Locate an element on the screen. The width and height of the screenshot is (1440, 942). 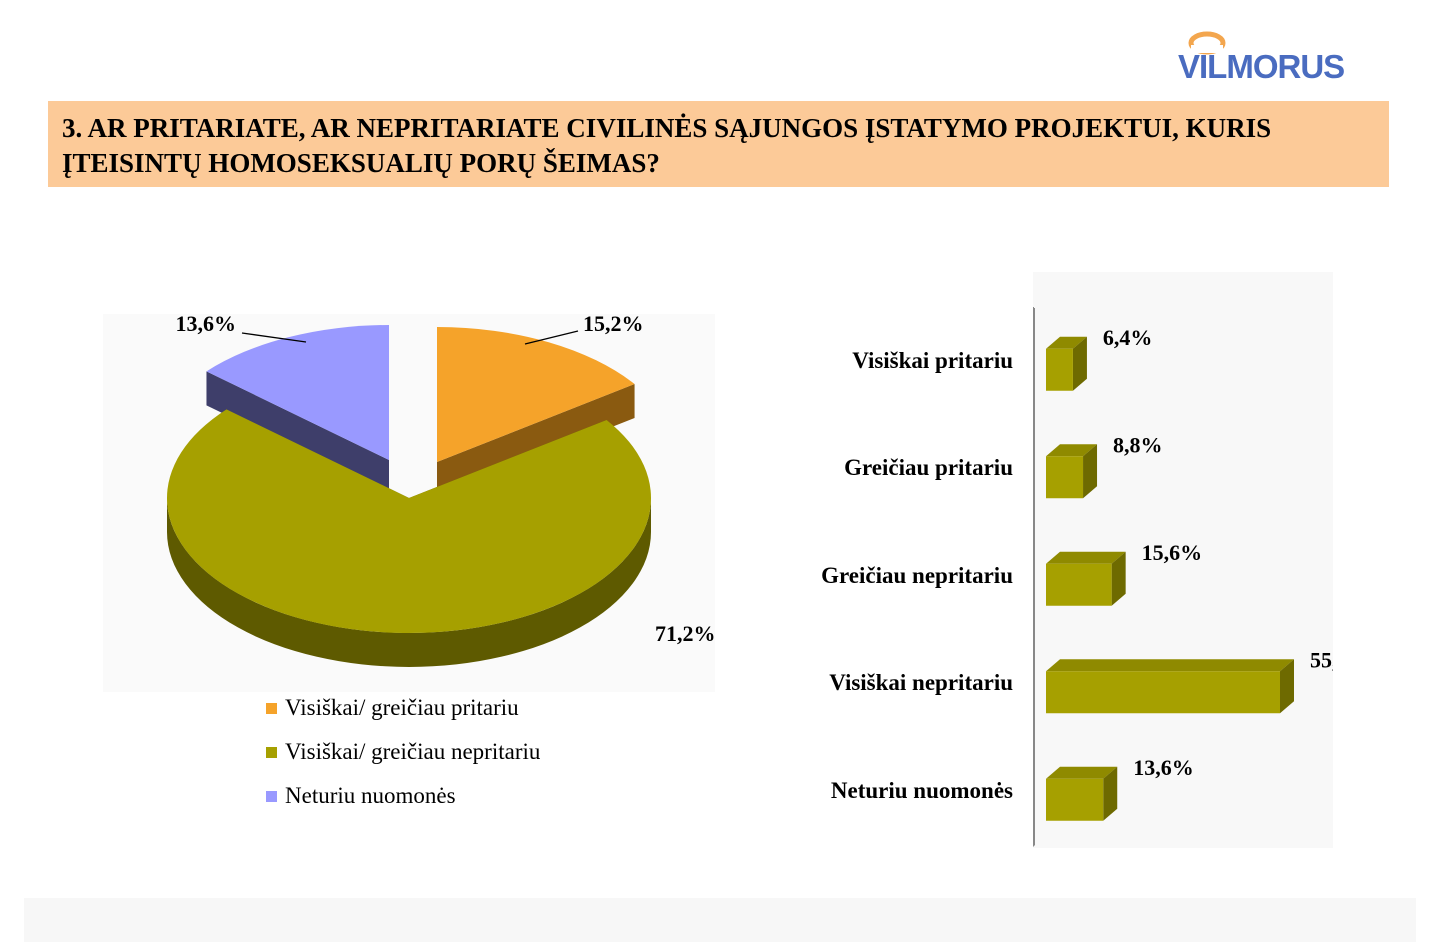
bar-value-label: 15,6% is located at coordinates (1172, 552).